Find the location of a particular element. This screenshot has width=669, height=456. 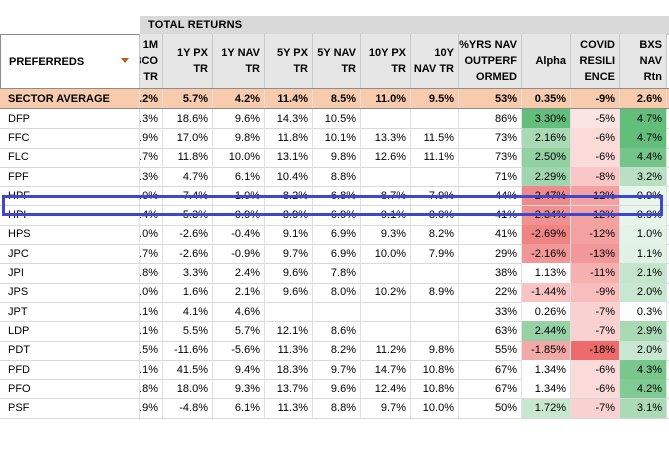

cell-y1px: 17.0% is located at coordinates (188, 138).